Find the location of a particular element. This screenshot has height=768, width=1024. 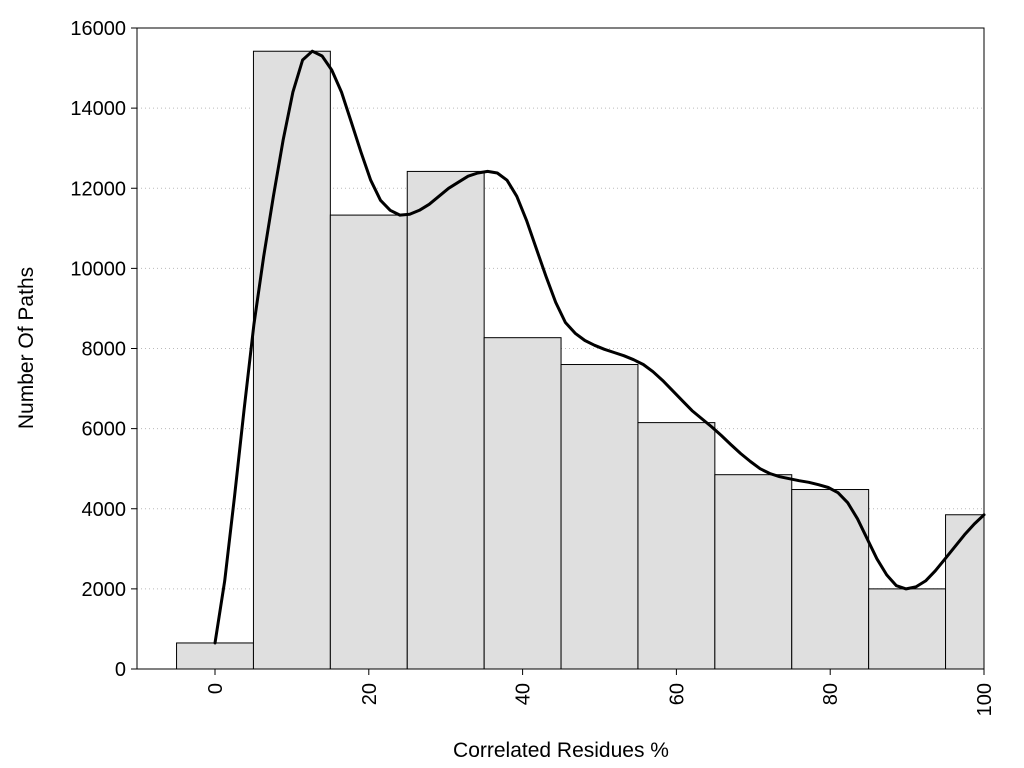

y-tick-label: 10000 is located at coordinates (98, 269).